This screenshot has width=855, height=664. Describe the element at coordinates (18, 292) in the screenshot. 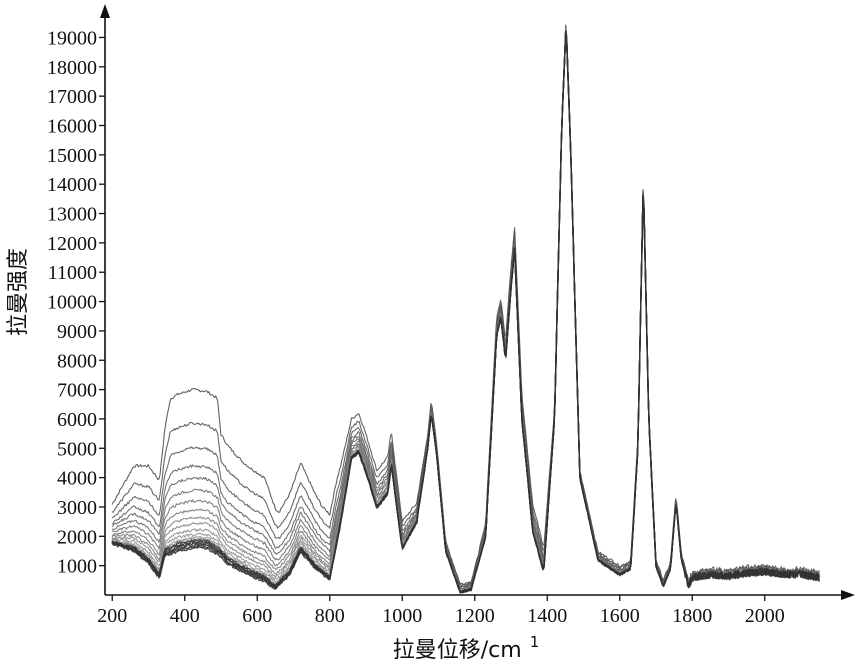

I see `y-axis-title: 拉曼强度` at that location.